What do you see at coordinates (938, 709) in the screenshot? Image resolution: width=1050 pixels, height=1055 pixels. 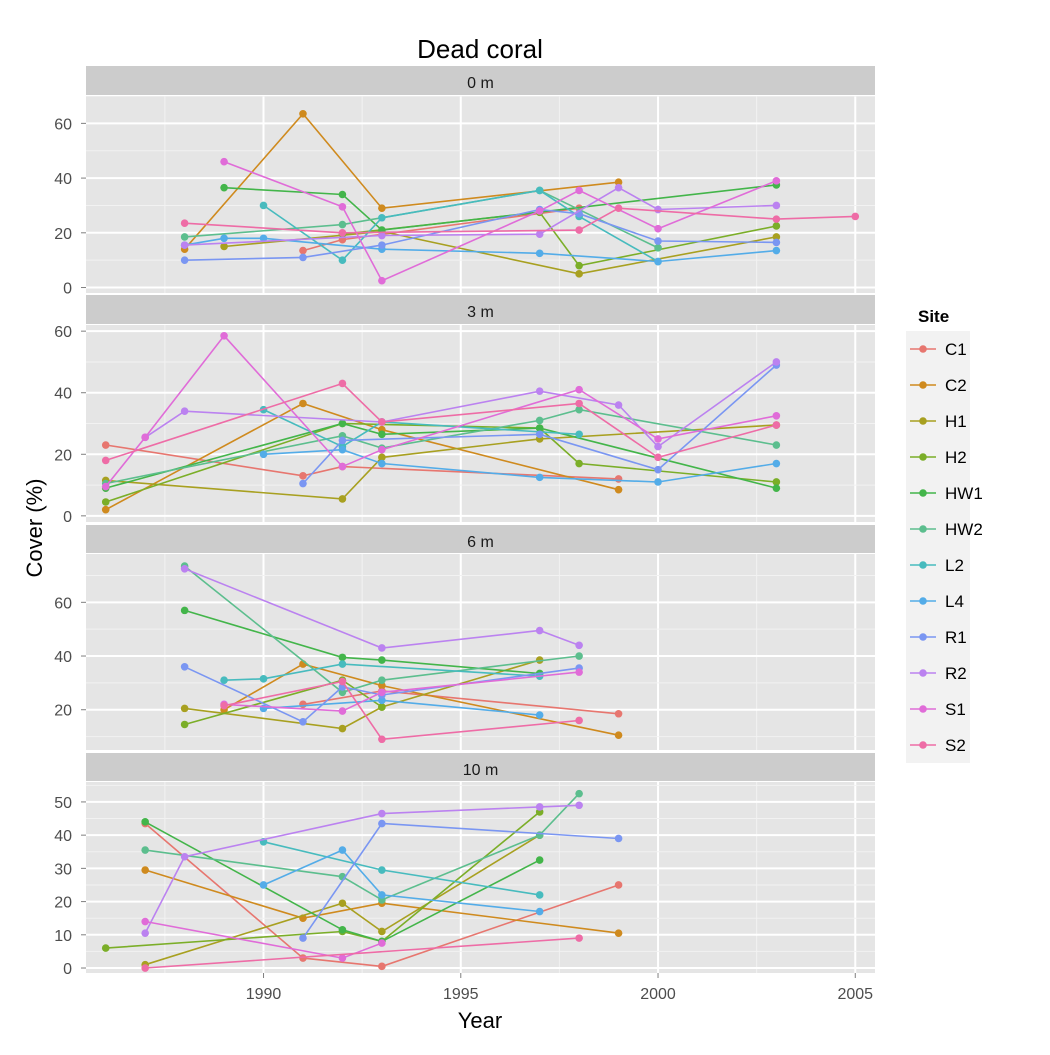 I see `legend-item-S1: S1` at bounding box center [938, 709].